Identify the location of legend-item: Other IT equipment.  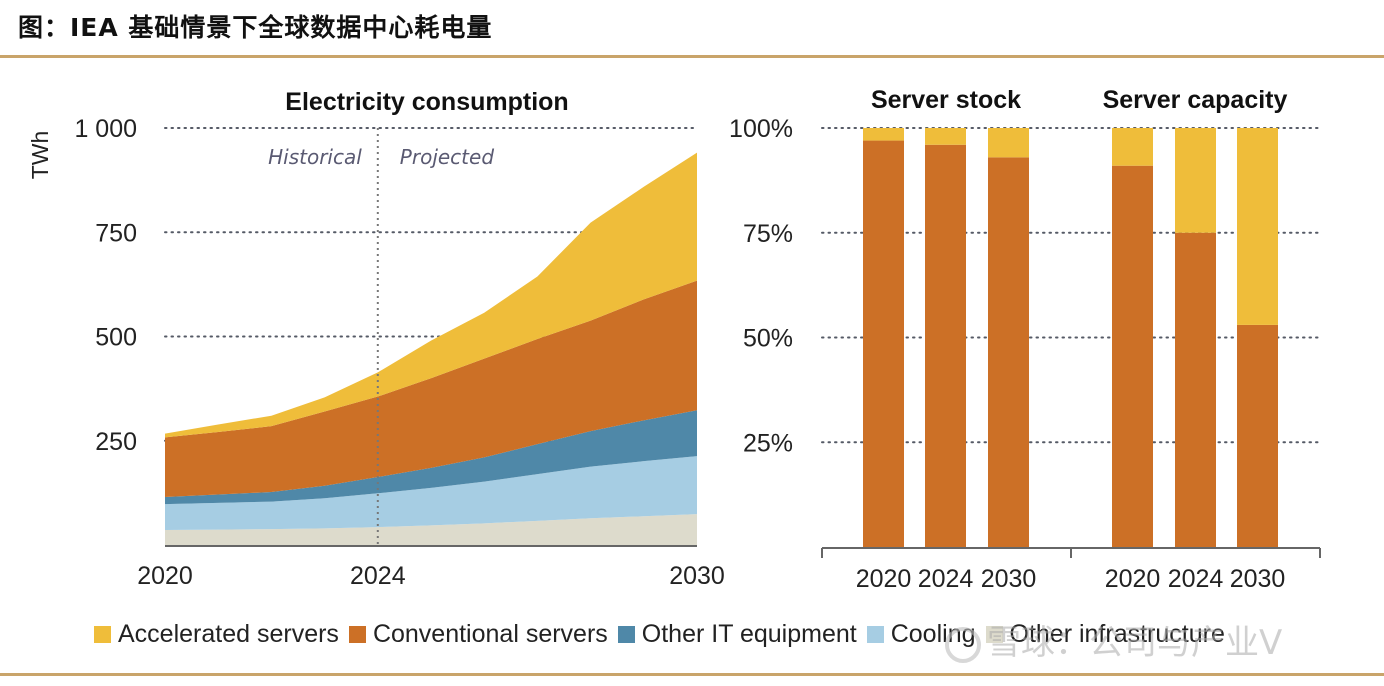
(737, 634).